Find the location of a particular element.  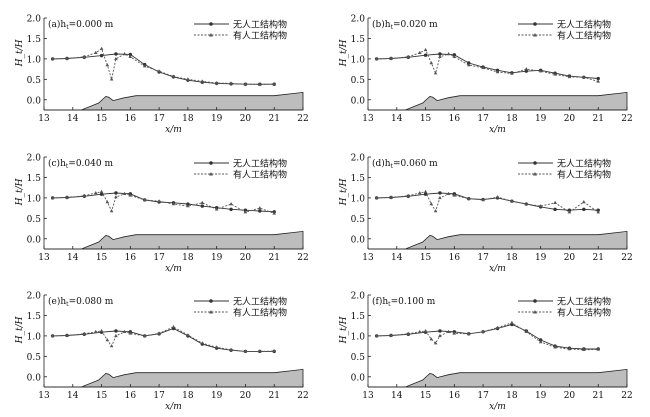

legend-label-series-1: 无人工结构物 is located at coordinates (260, 25).